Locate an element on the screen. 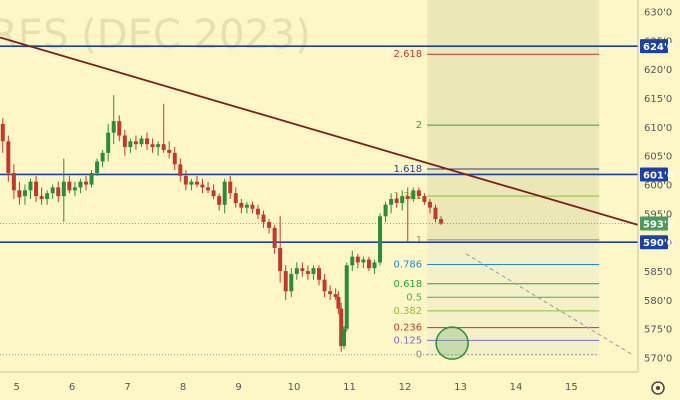  price-axis-tick: 595'0 is located at coordinates (658, 214).